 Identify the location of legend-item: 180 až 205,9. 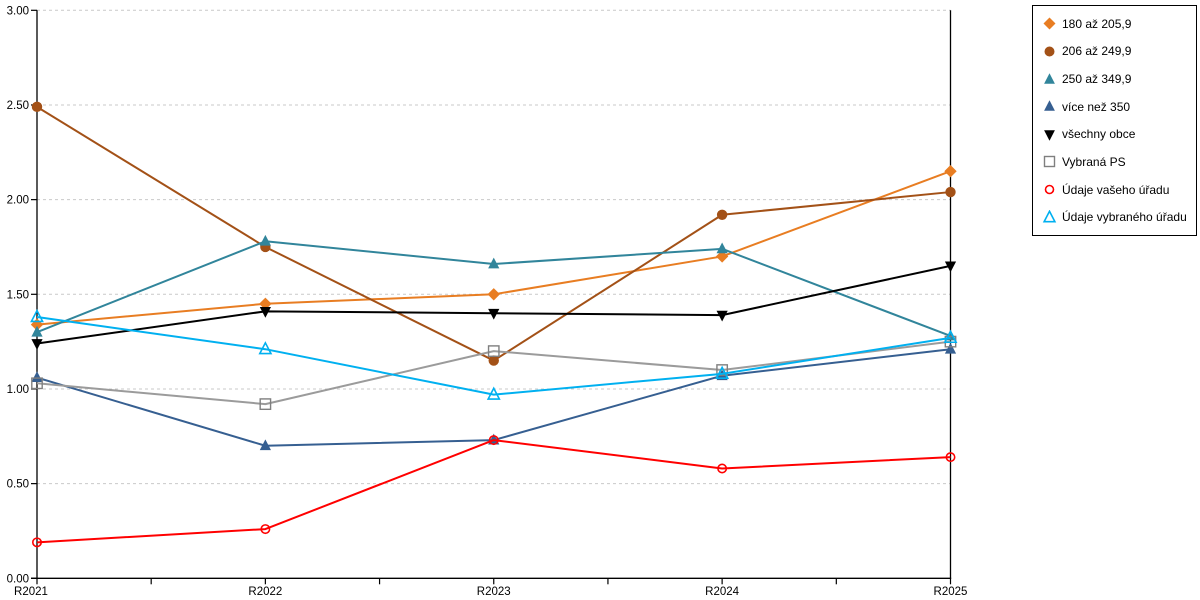
(1119, 24).